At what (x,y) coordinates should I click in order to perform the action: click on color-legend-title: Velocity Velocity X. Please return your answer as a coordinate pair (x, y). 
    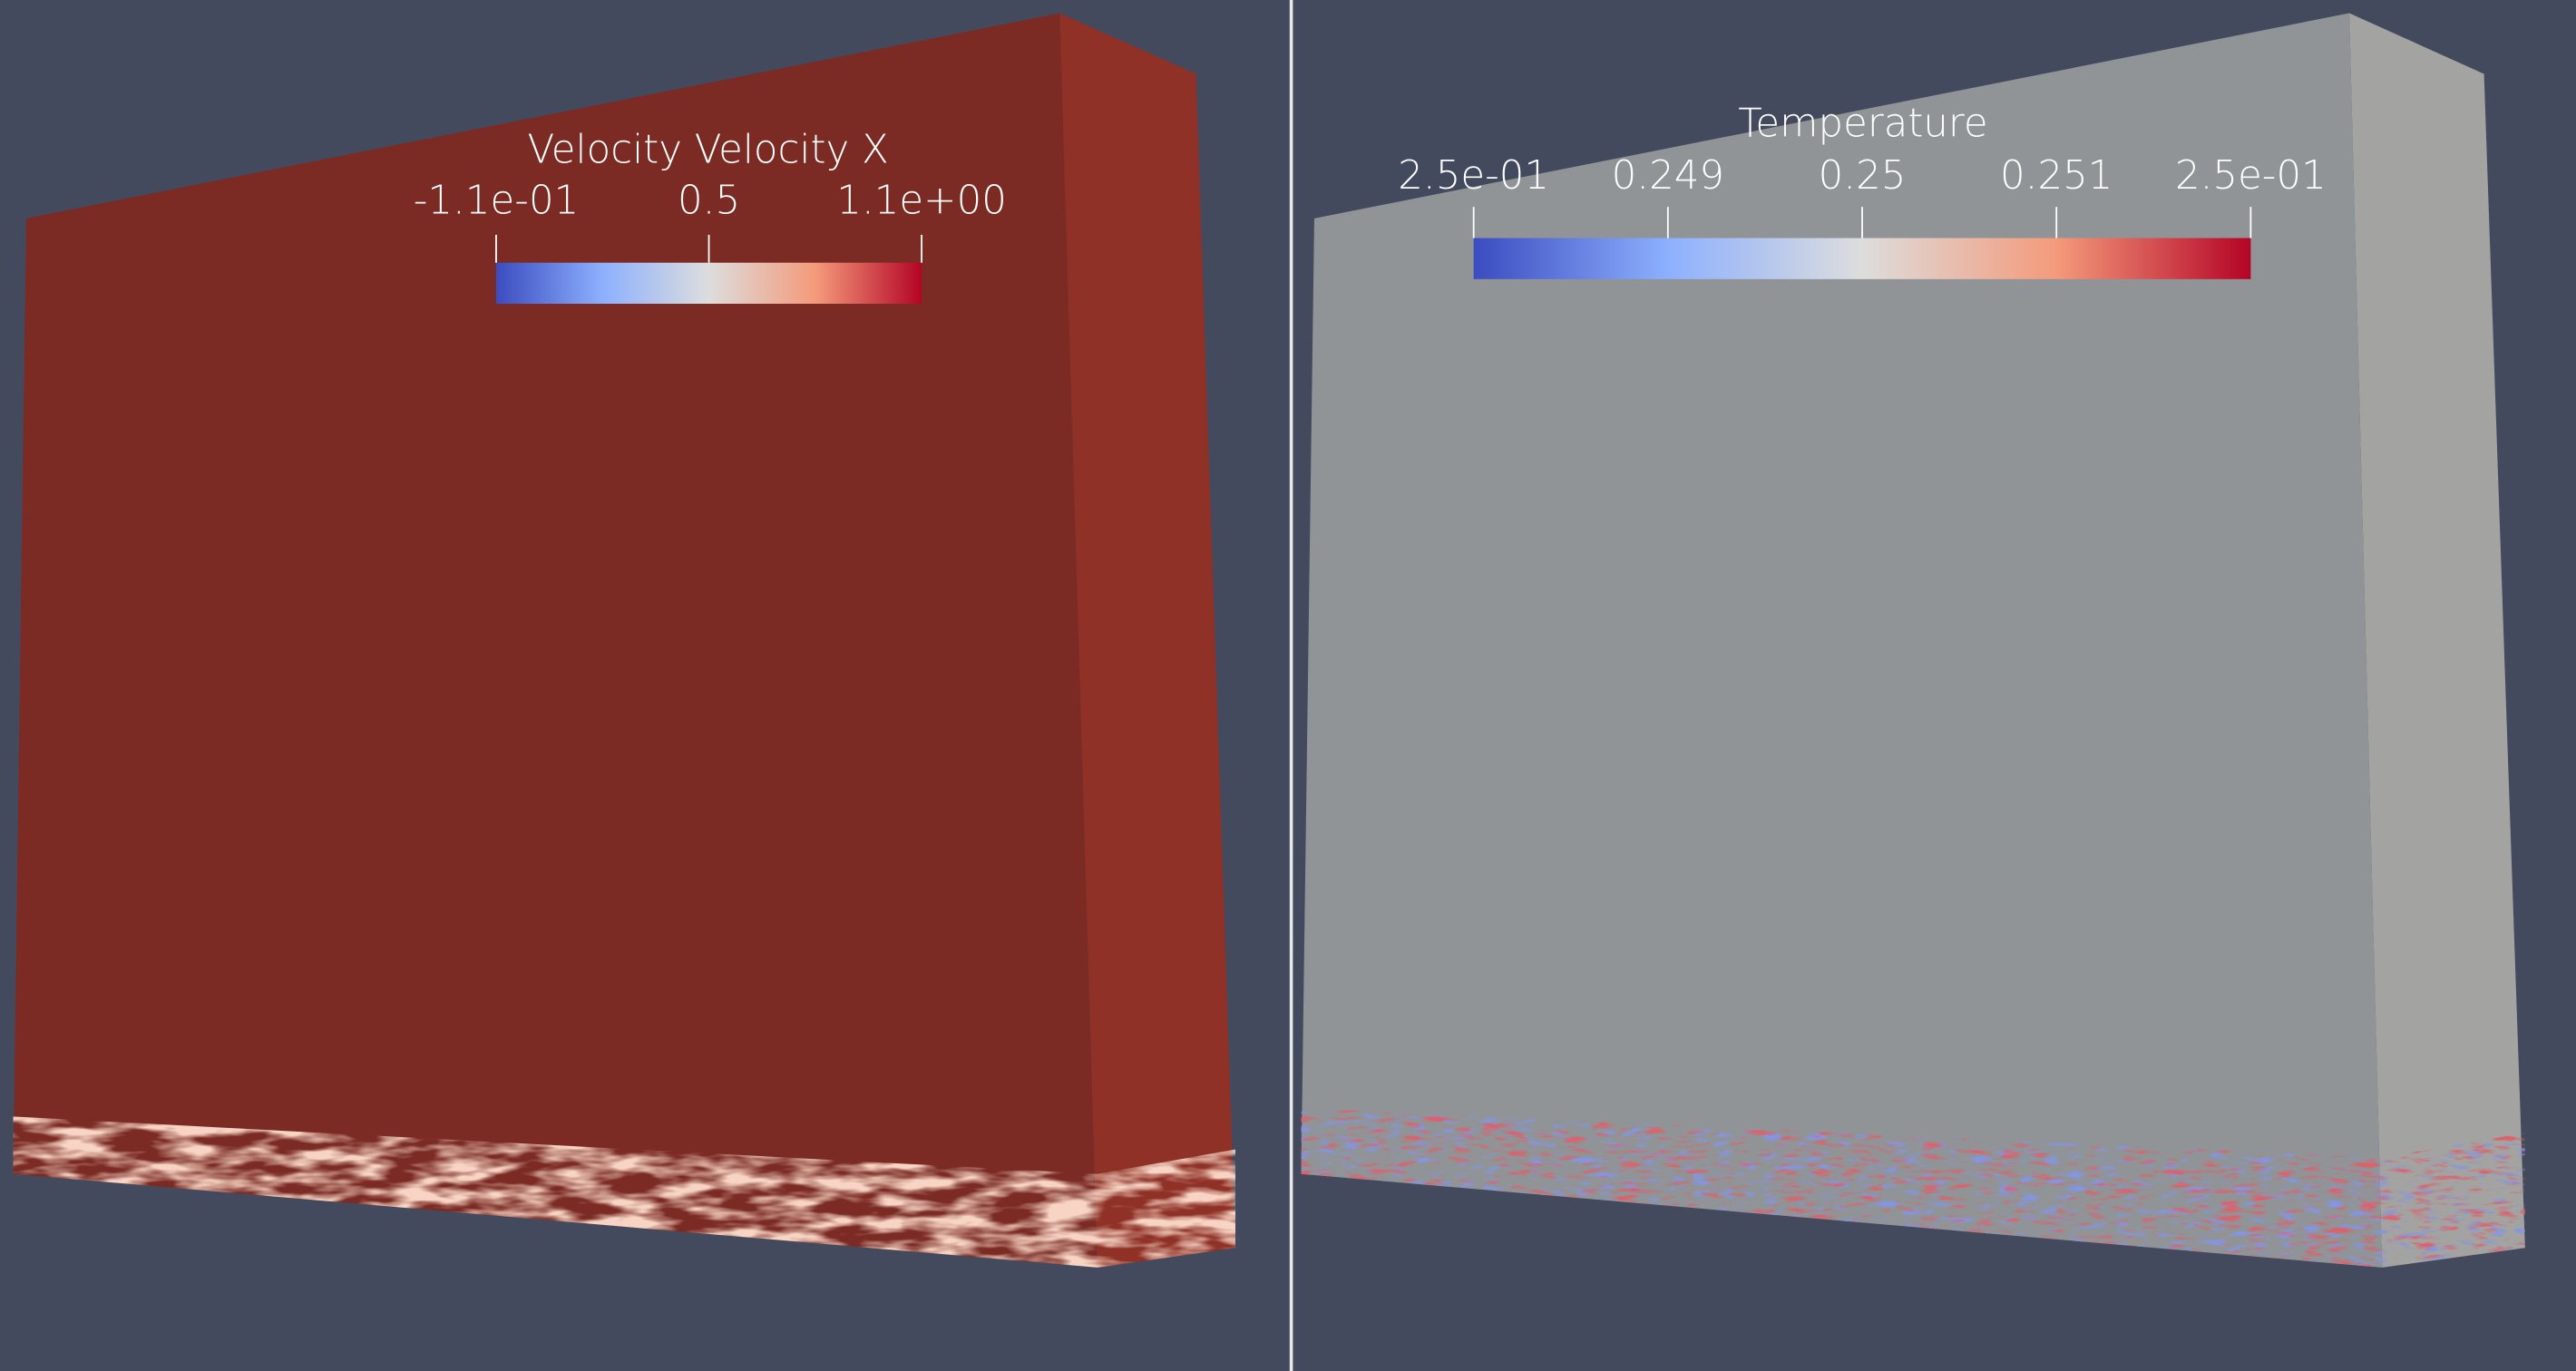
    Looking at the image, I should click on (707, 149).